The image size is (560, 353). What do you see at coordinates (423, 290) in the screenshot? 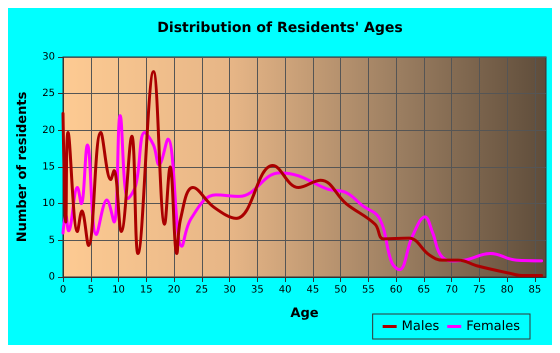
I see `x-tick-label: 65` at bounding box center [423, 290].